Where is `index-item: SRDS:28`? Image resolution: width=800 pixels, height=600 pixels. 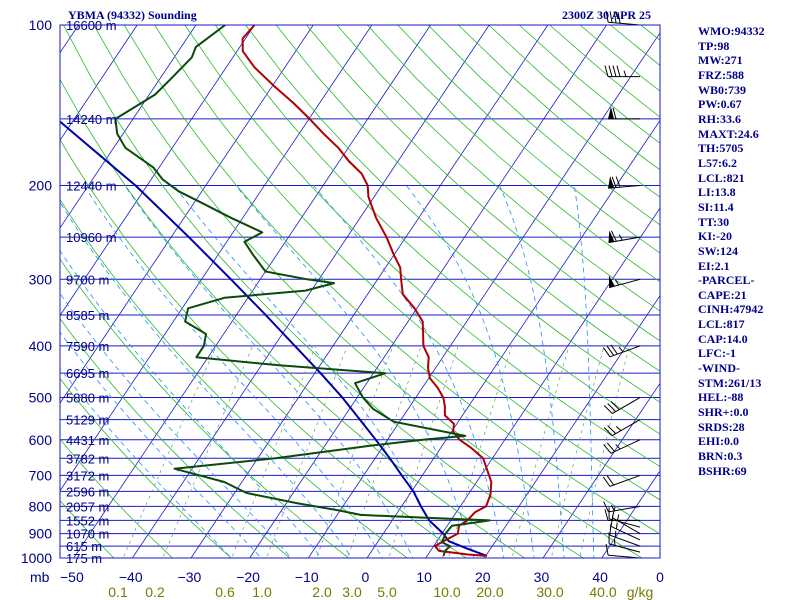
index-item: SRDS:28 is located at coordinates (721, 426).